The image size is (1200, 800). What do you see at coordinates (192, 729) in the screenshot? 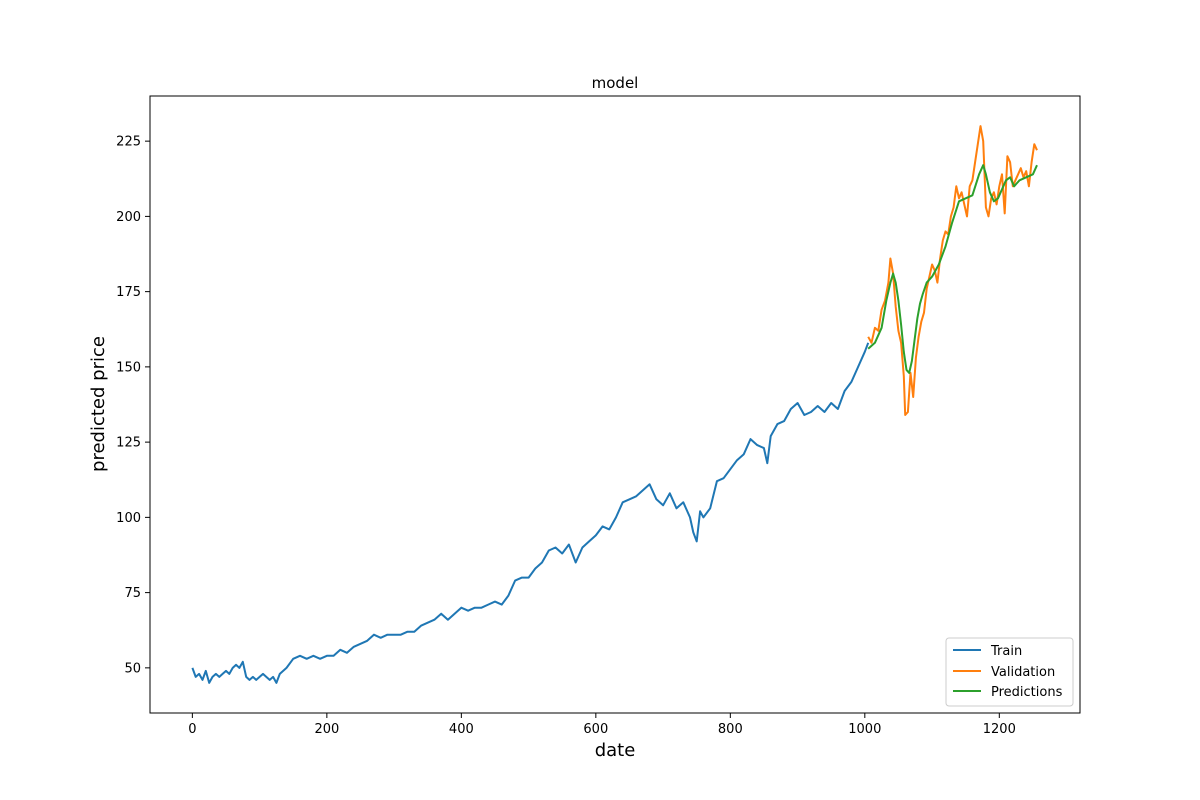
I see `x-tick-label: 0` at bounding box center [192, 729].